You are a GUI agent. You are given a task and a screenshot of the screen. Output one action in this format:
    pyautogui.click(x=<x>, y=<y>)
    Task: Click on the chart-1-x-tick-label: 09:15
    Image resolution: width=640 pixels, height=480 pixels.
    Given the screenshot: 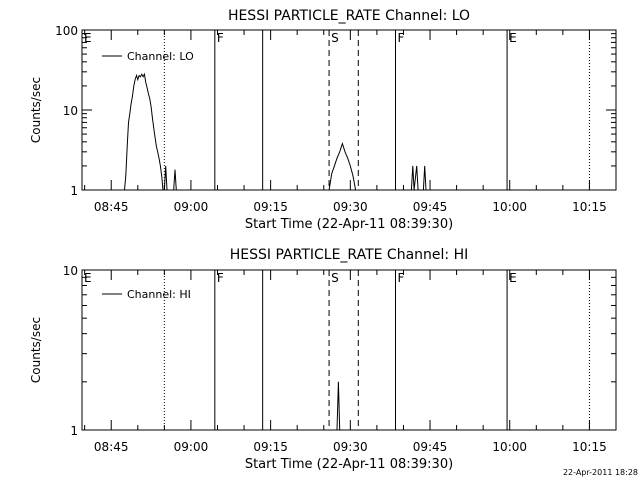 What is the action you would take?
    pyautogui.click(x=270, y=207)
    